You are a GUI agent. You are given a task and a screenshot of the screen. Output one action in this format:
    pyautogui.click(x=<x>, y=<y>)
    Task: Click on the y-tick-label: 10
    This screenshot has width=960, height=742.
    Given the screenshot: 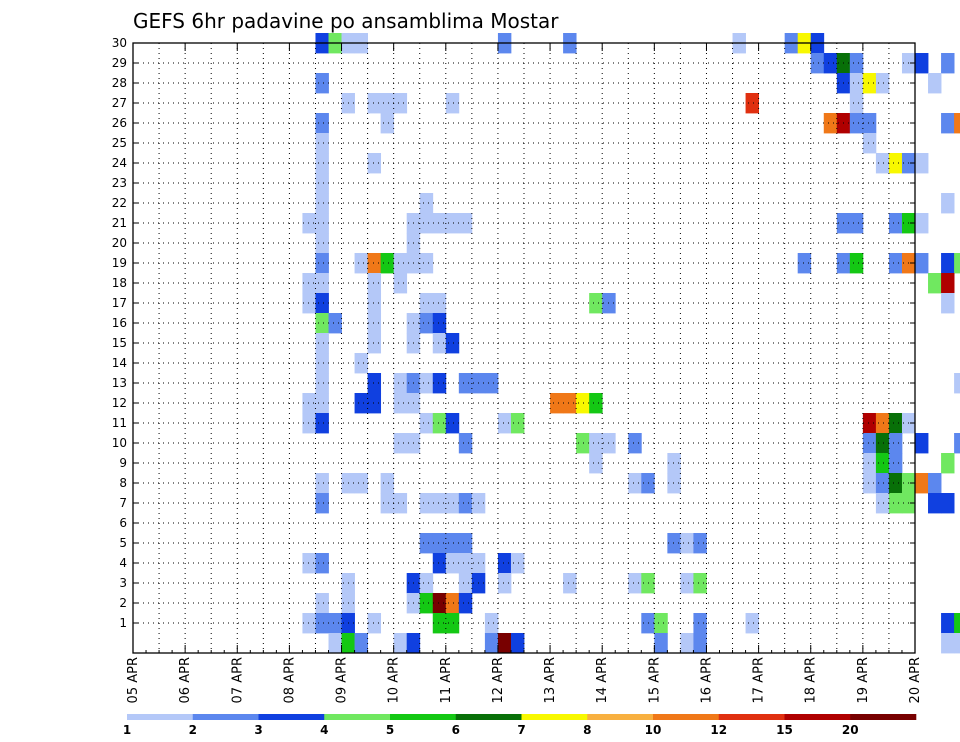 What is the action you would take?
    pyautogui.click(x=119, y=443)
    